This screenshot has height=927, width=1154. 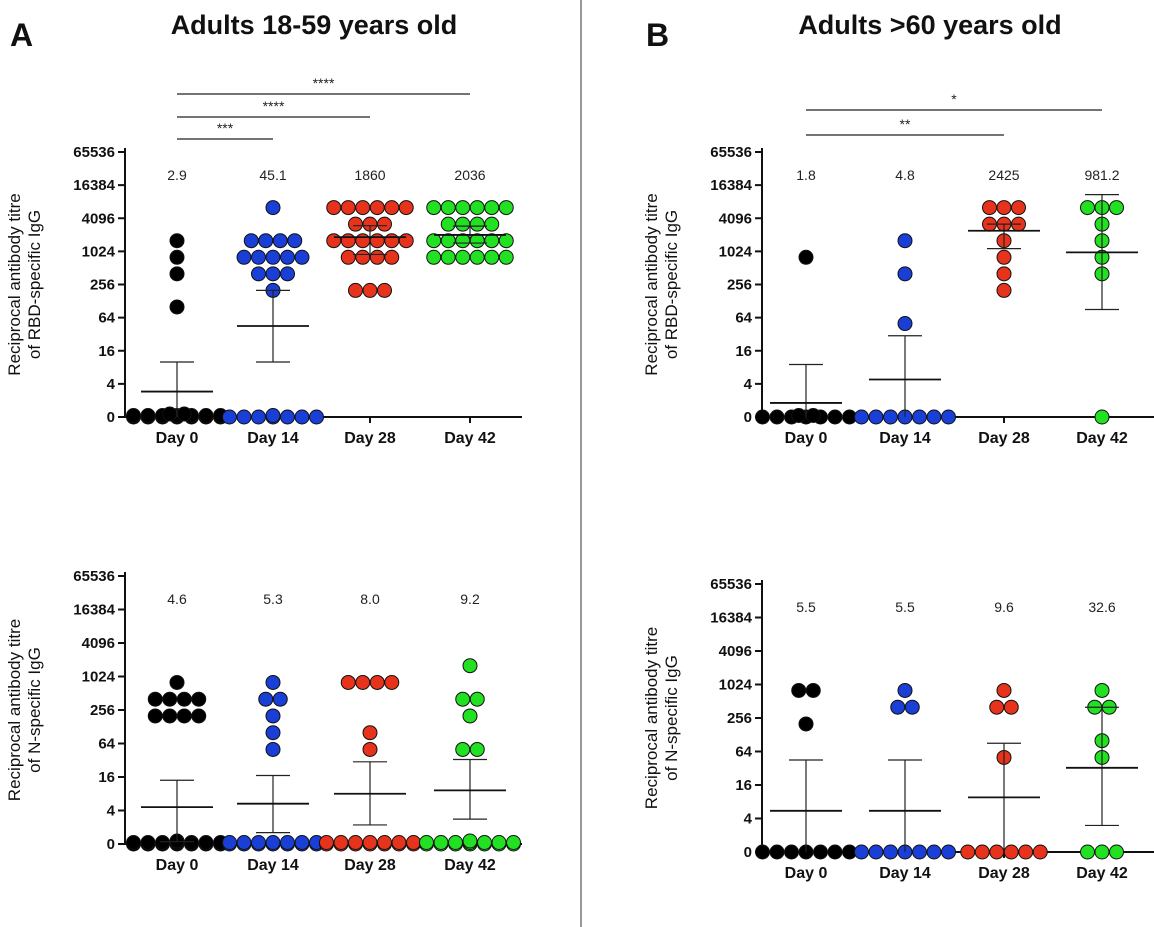 What do you see at coordinates (806, 175) in the screenshot?
I see `gmt-label: 1.8` at bounding box center [806, 175].